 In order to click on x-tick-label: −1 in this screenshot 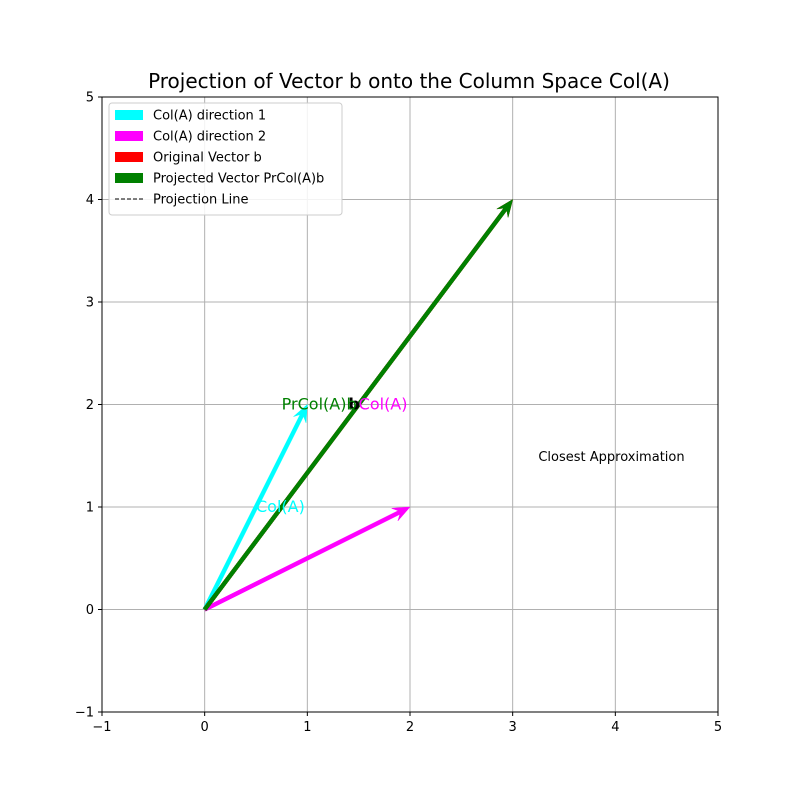, I will do `click(101, 727)`.